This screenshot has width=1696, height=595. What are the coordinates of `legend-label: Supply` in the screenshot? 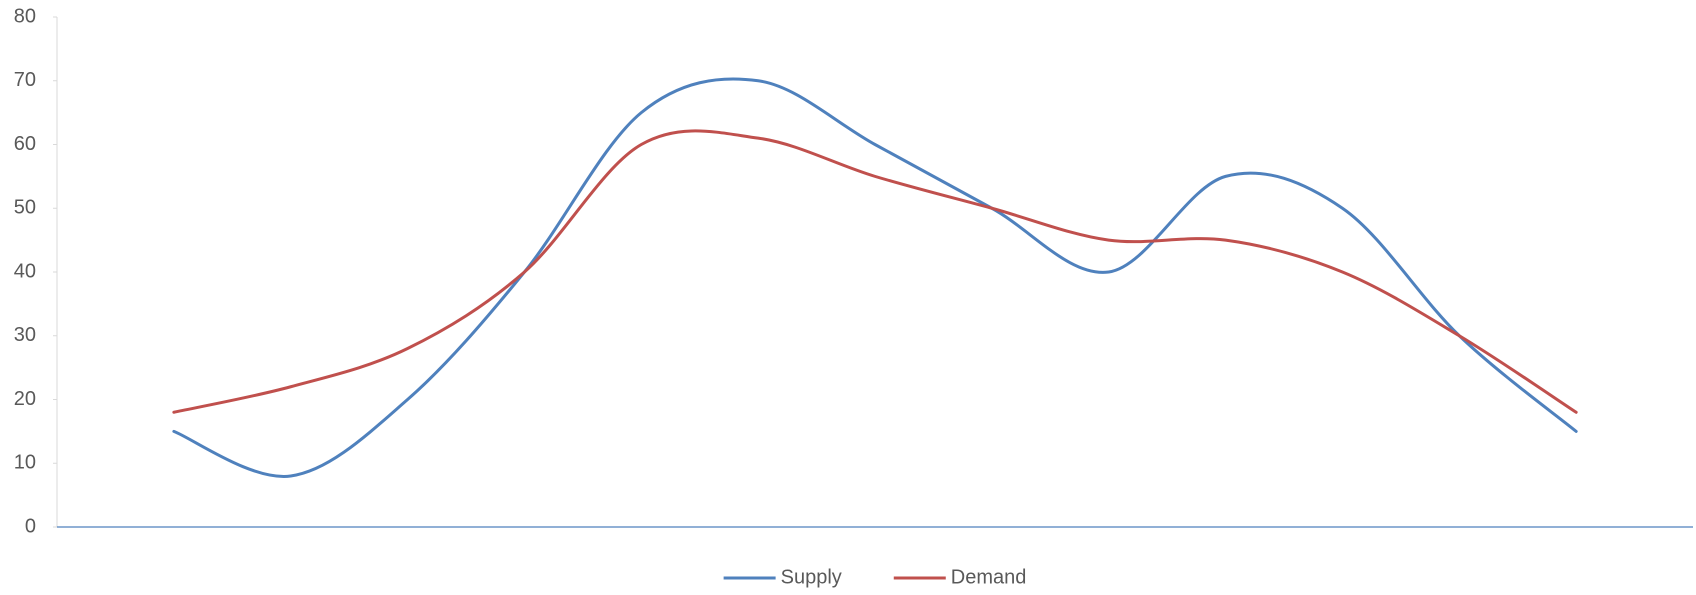 It's located at (811, 577).